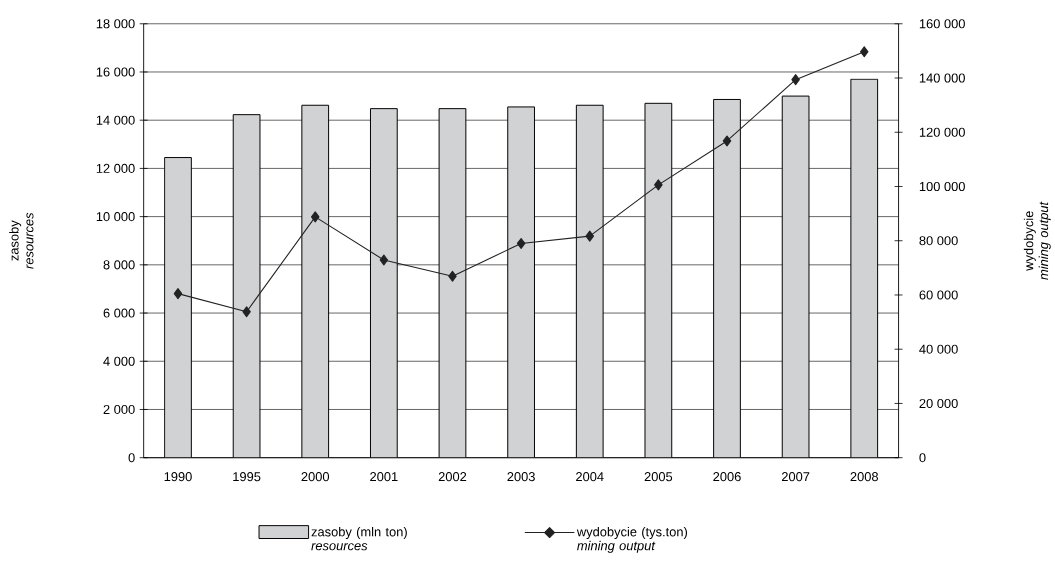 The image size is (1055, 583). I want to click on y2-tick-label: 120 000, so click(942, 132).